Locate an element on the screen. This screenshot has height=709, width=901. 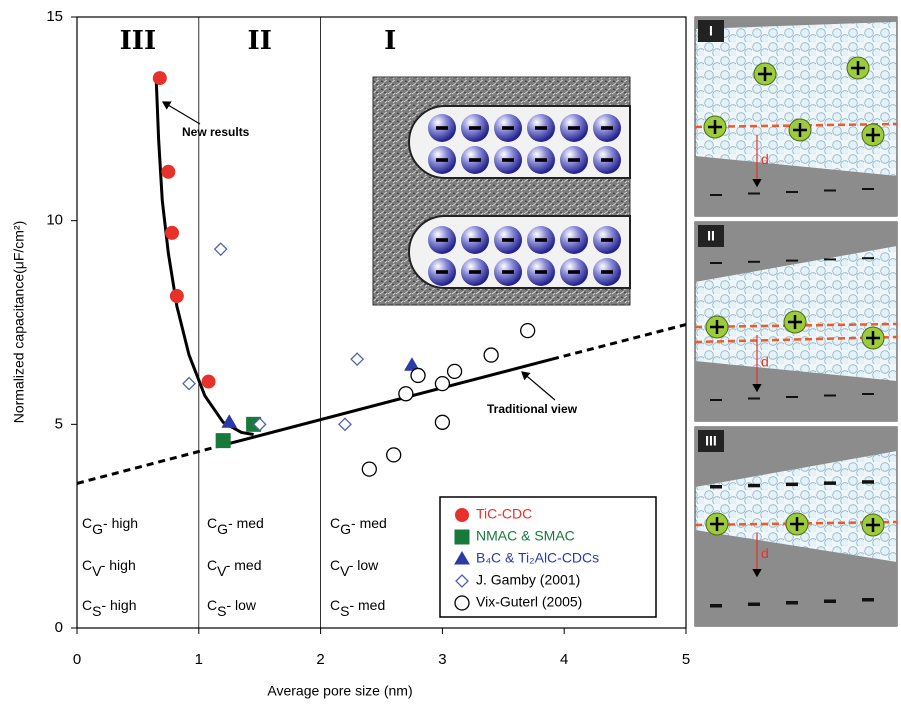
panel-label: II is located at coordinates (711, 236).